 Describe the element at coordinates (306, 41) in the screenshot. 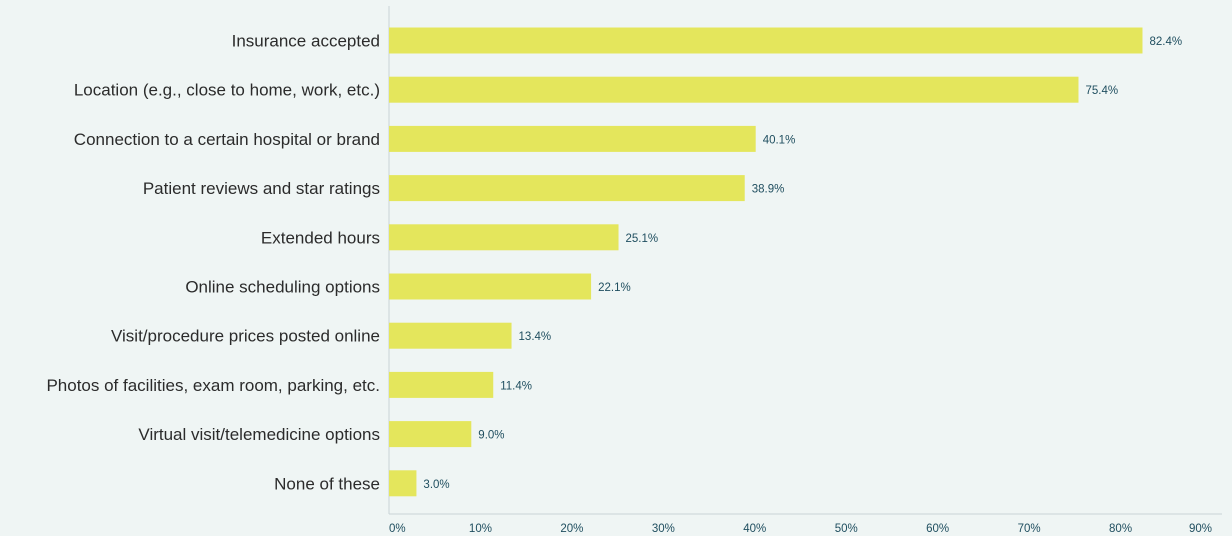

I see `category-label: Insurance accepted` at that location.